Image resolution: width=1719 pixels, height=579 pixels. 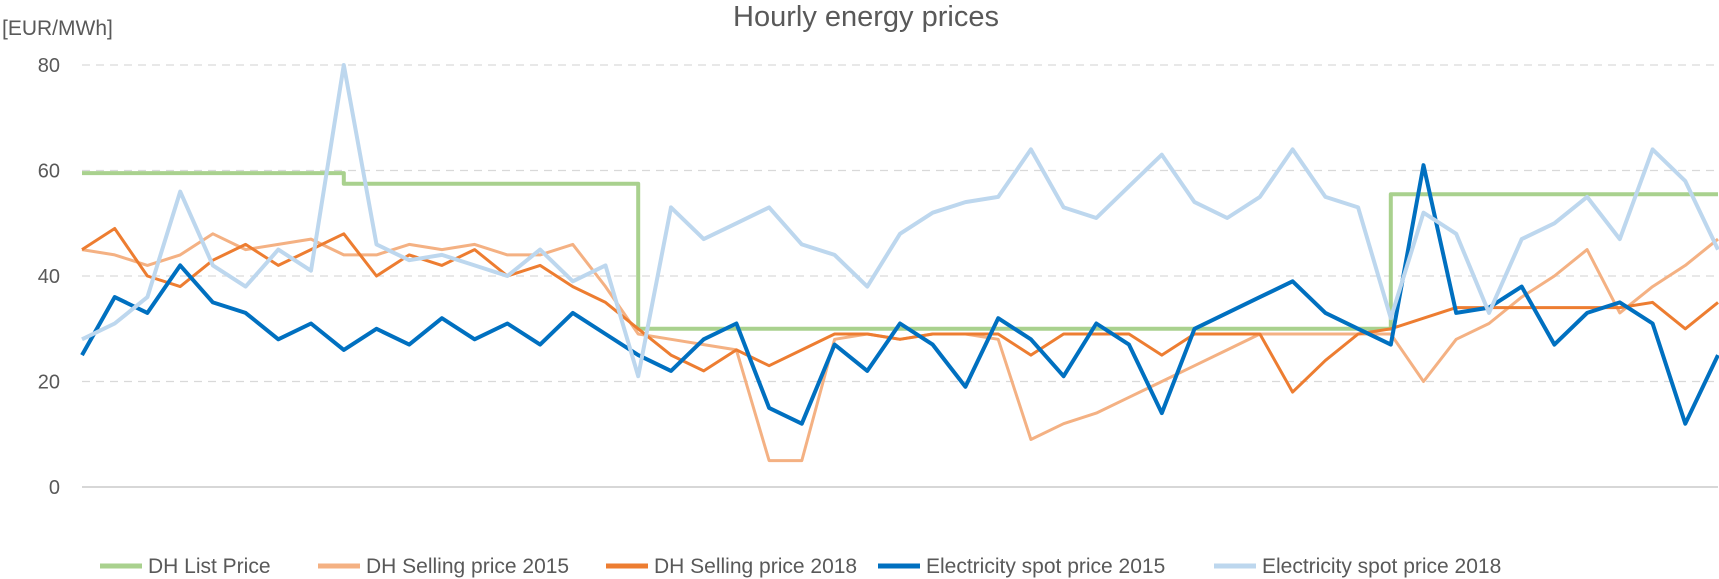 I want to click on y-tick-labels: 0 20 40 60 80, so click(x=49, y=277).